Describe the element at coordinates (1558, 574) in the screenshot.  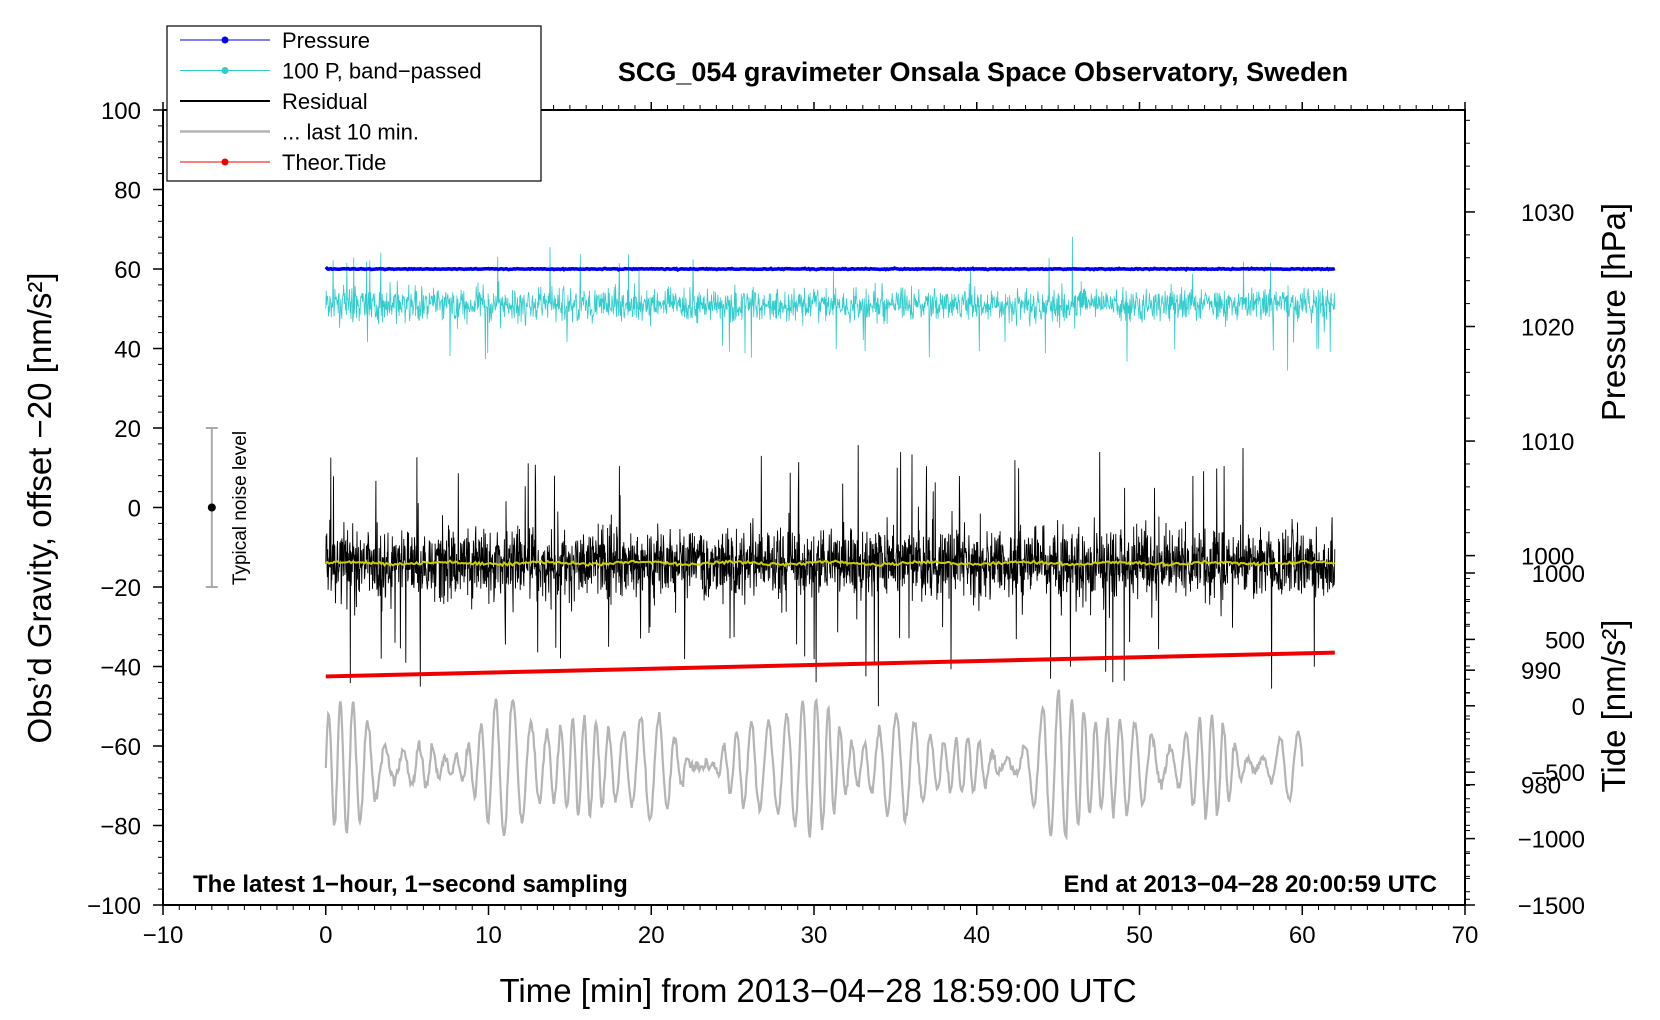
I see `tide-tick-label: 1000` at that location.